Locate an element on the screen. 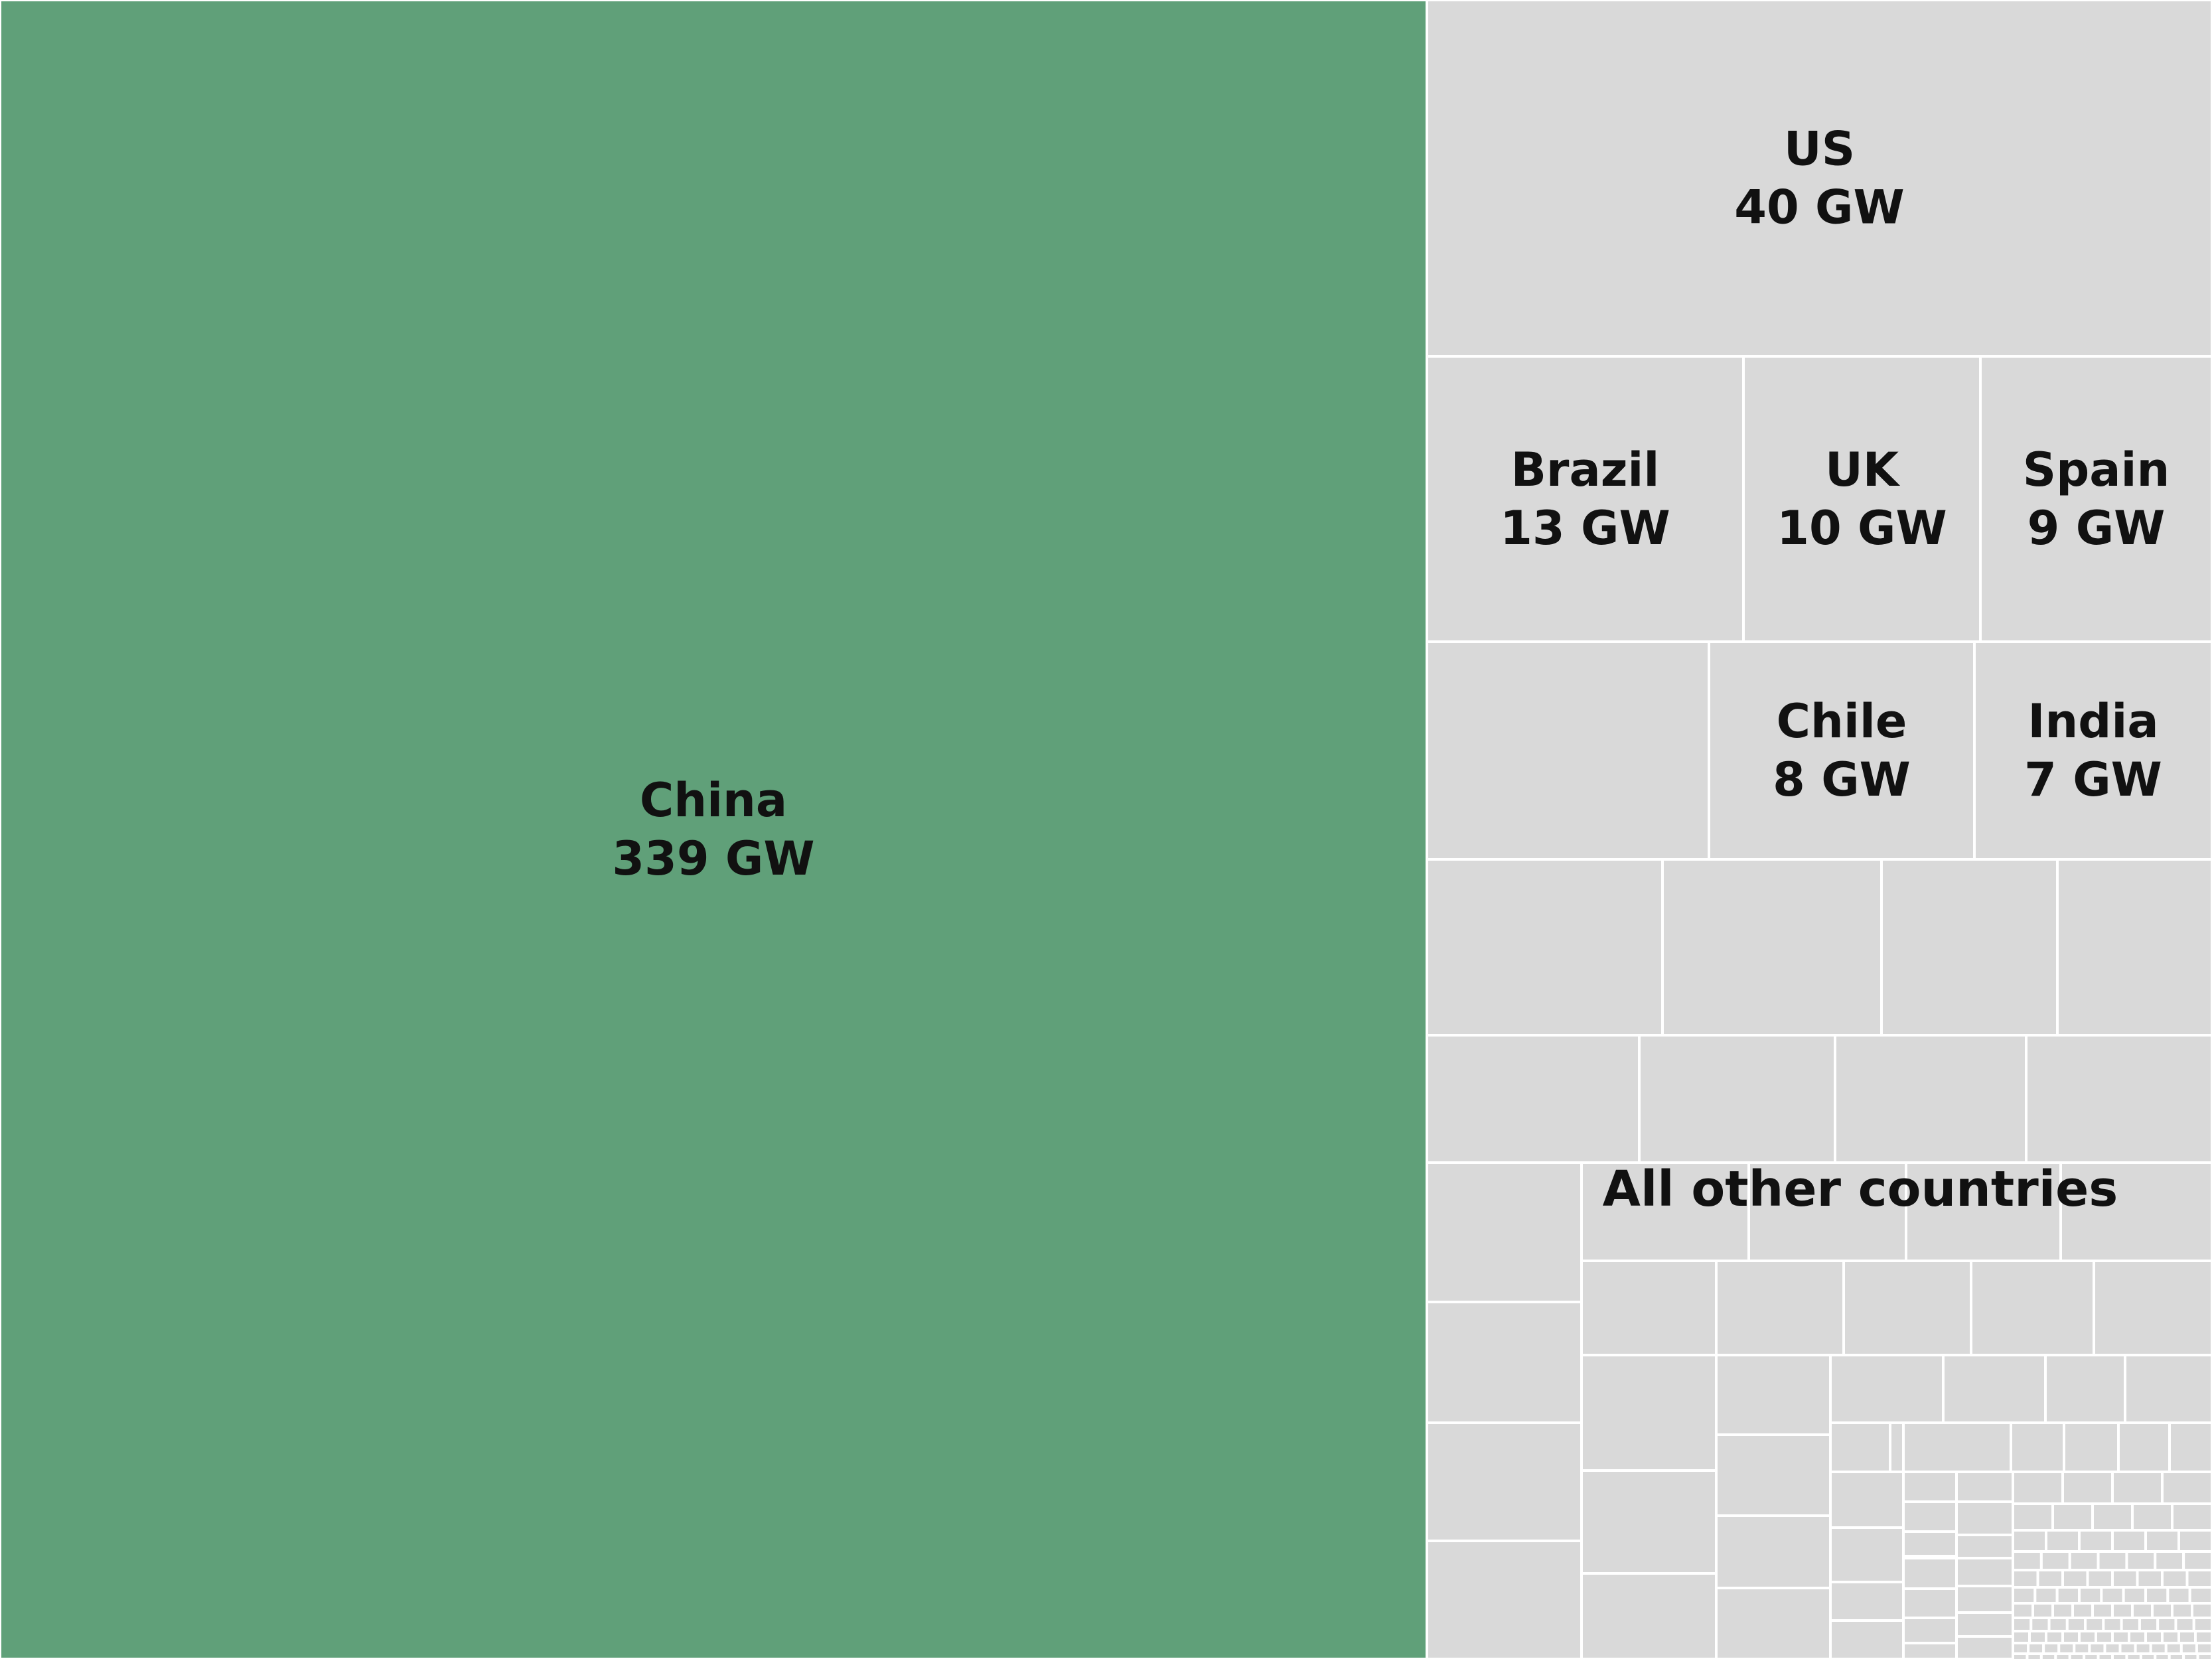 This screenshot has width=2212, height=1659. tile-label-uk-line-2: 10 GW is located at coordinates (1862, 528).